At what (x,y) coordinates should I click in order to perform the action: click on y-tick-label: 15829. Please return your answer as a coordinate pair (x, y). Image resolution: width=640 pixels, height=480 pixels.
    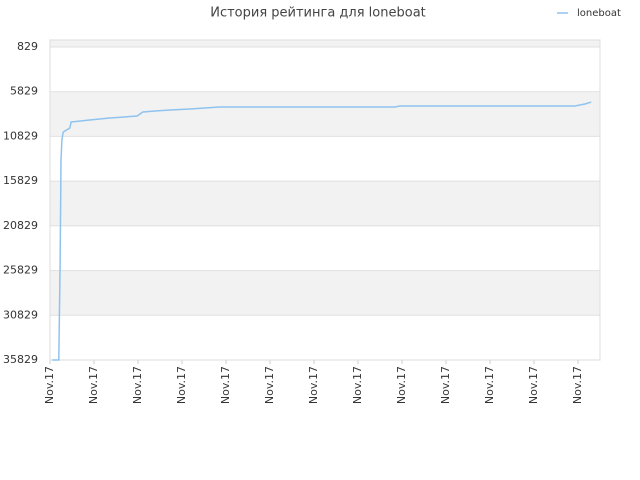
    Looking at the image, I should click on (20, 180).